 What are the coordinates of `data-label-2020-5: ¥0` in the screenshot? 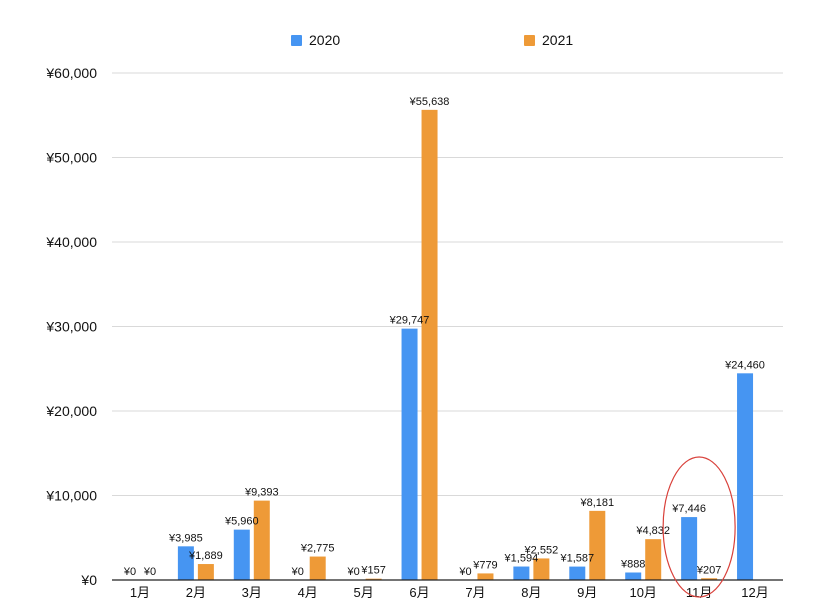 It's located at (353, 572).